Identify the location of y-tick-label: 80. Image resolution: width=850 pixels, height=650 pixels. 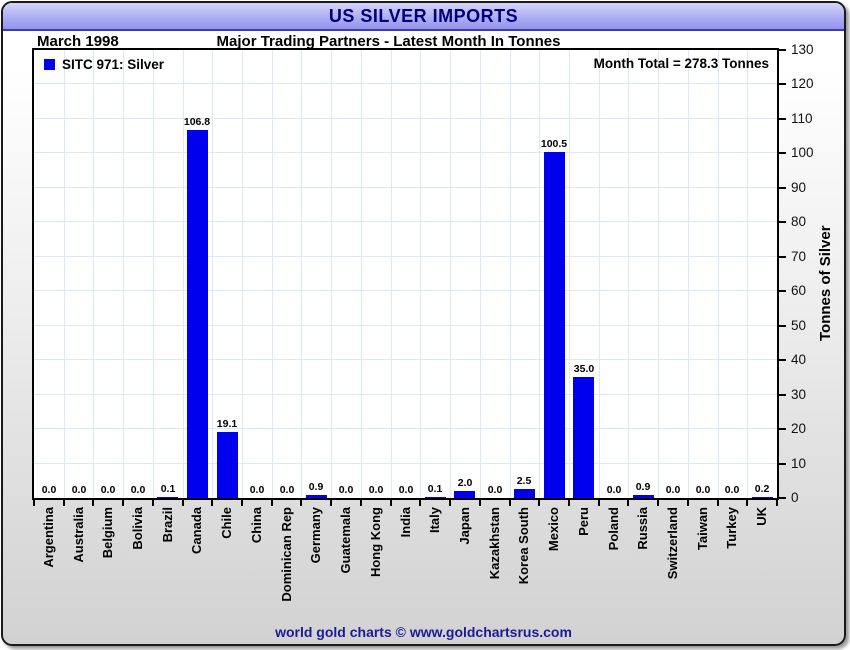
(799, 221).